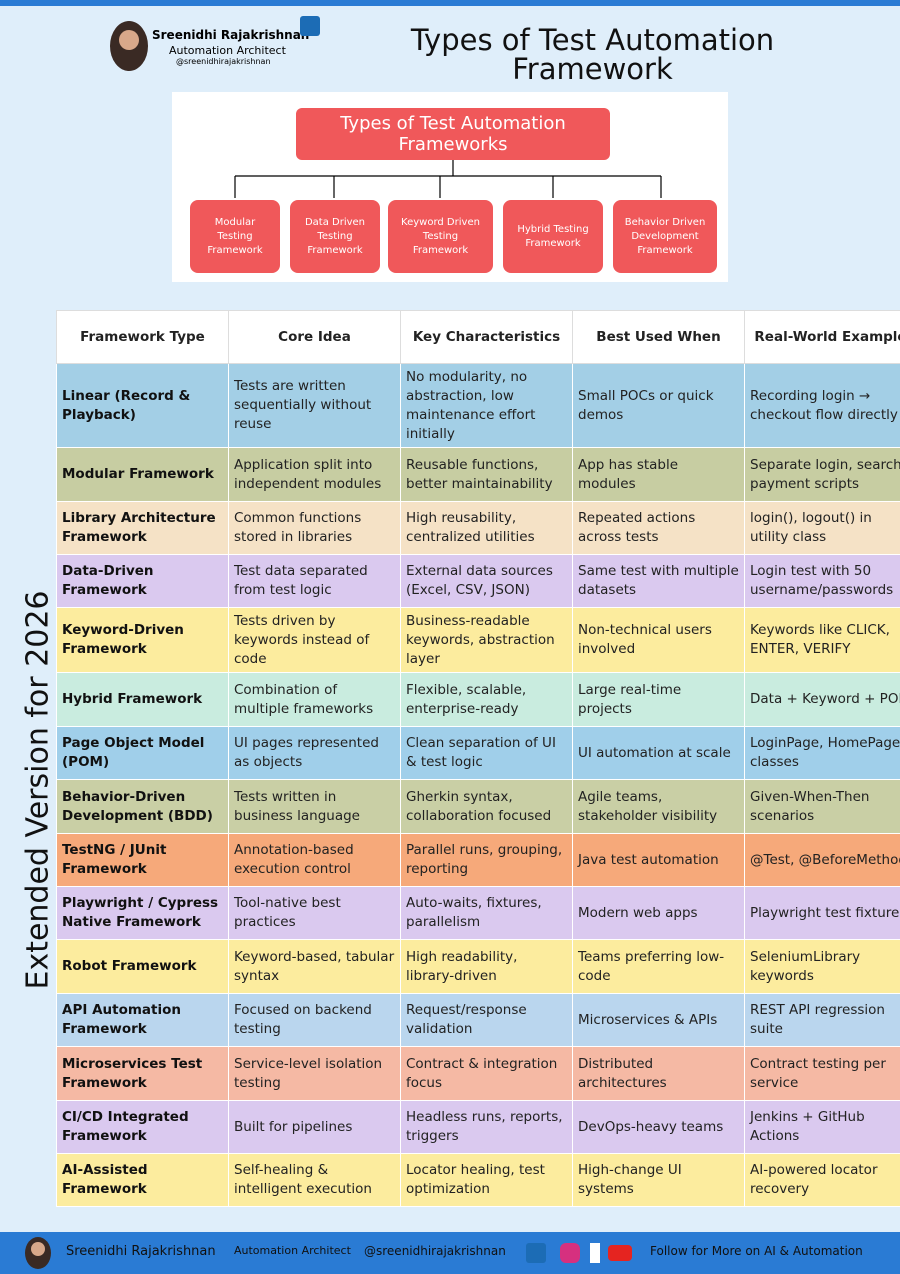  I want to click on table-cell: High reusability, centralized utilities, so click(486, 528).